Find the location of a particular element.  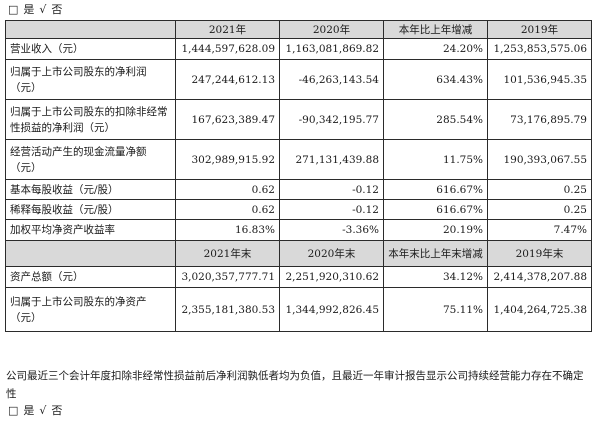

table-header-annual: 2021年 2020年 本年比上年增减 2019年 is located at coordinates (298, 29).